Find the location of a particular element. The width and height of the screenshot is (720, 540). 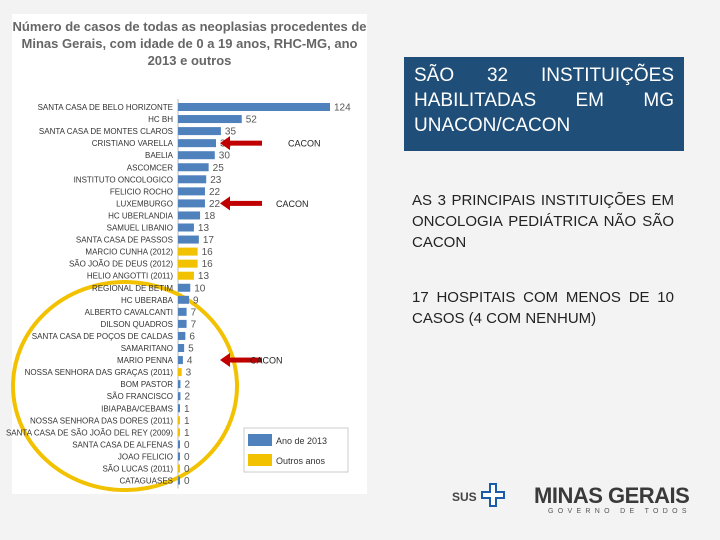

data-label: 18 is located at coordinates (210, 216).